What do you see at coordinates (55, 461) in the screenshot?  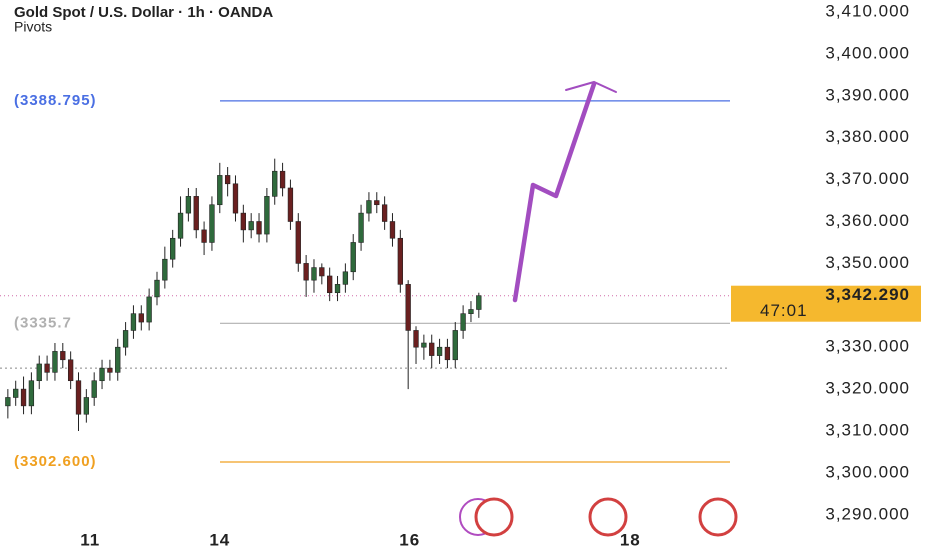 I see `pivot-label: (3302.600)` at bounding box center [55, 461].